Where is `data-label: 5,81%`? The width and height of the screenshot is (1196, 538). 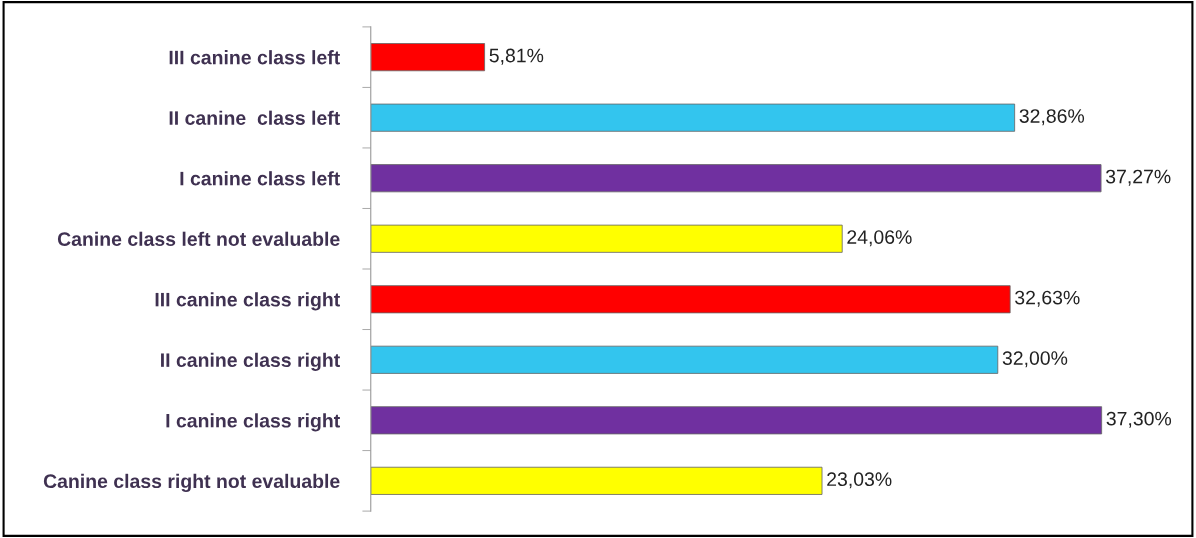
data-label: 5,81% is located at coordinates (516, 56).